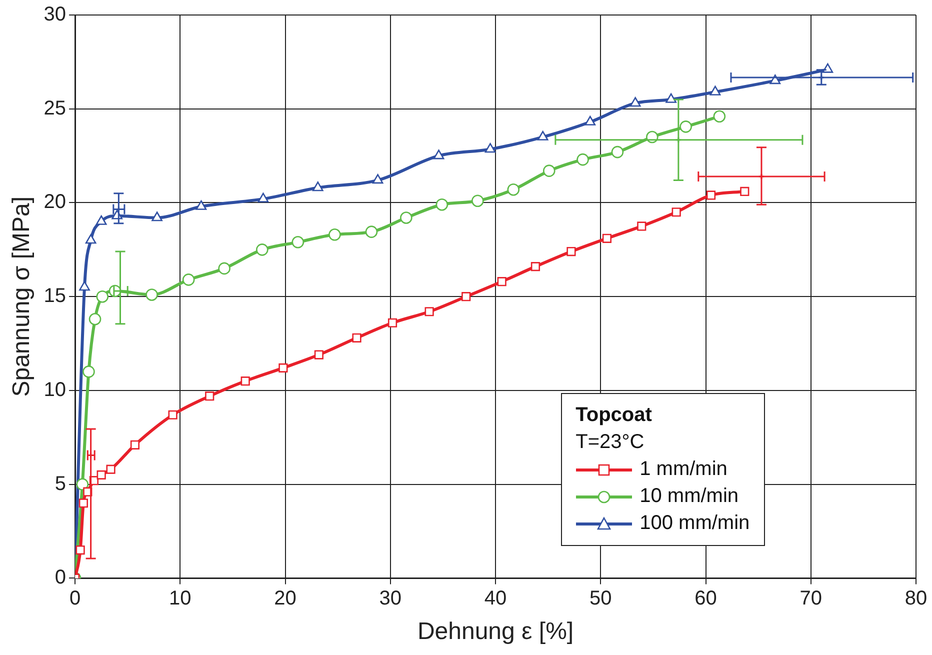 The height and width of the screenshot is (655, 932). Describe the element at coordinates (180, 599) in the screenshot. I see `x-tick-label: 10` at that location.